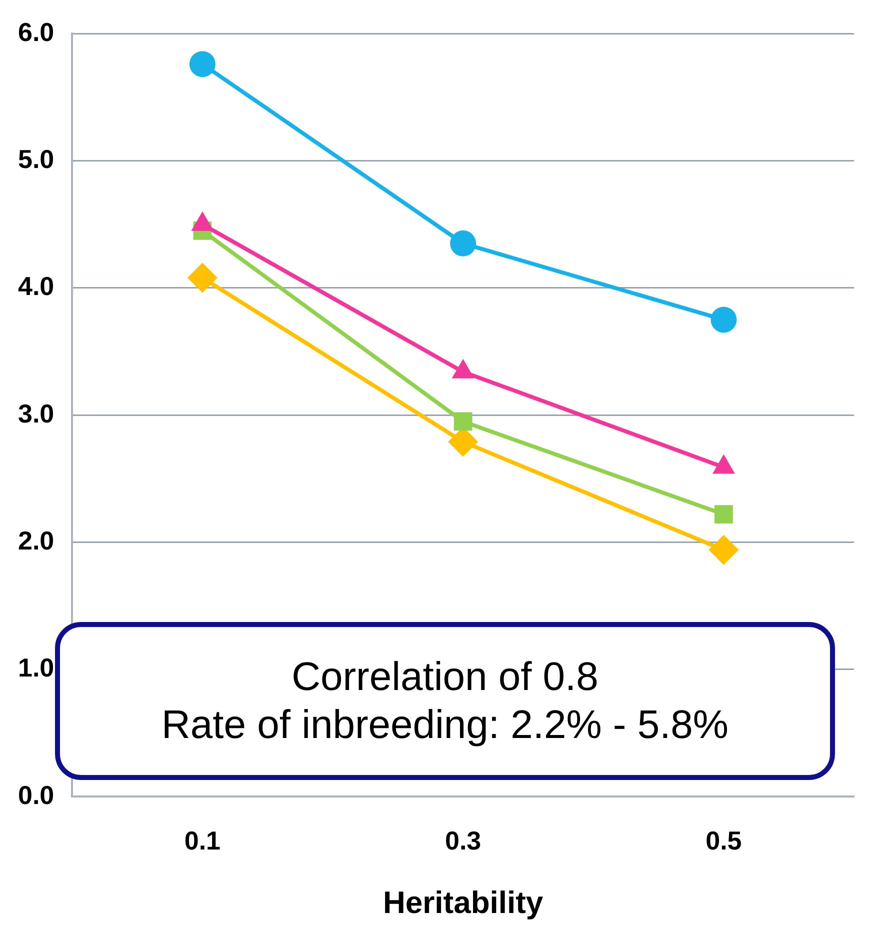 This screenshot has height=927, width=869. I want to click on y-tick-label: 3.0, so click(36, 413).